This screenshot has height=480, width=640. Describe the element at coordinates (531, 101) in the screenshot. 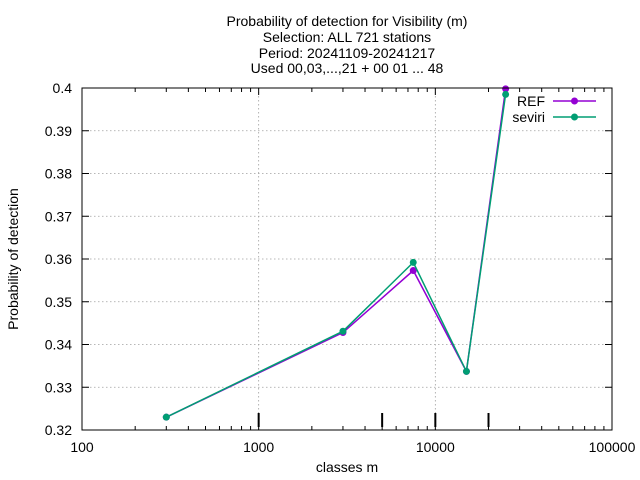

I see `legend-label-REF: REF` at that location.